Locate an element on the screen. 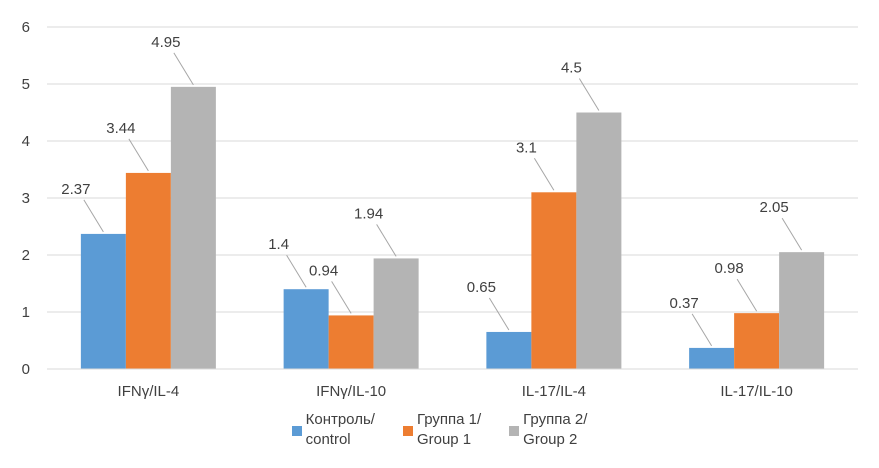  y-tick-label-6: 6 is located at coordinates (26, 27).